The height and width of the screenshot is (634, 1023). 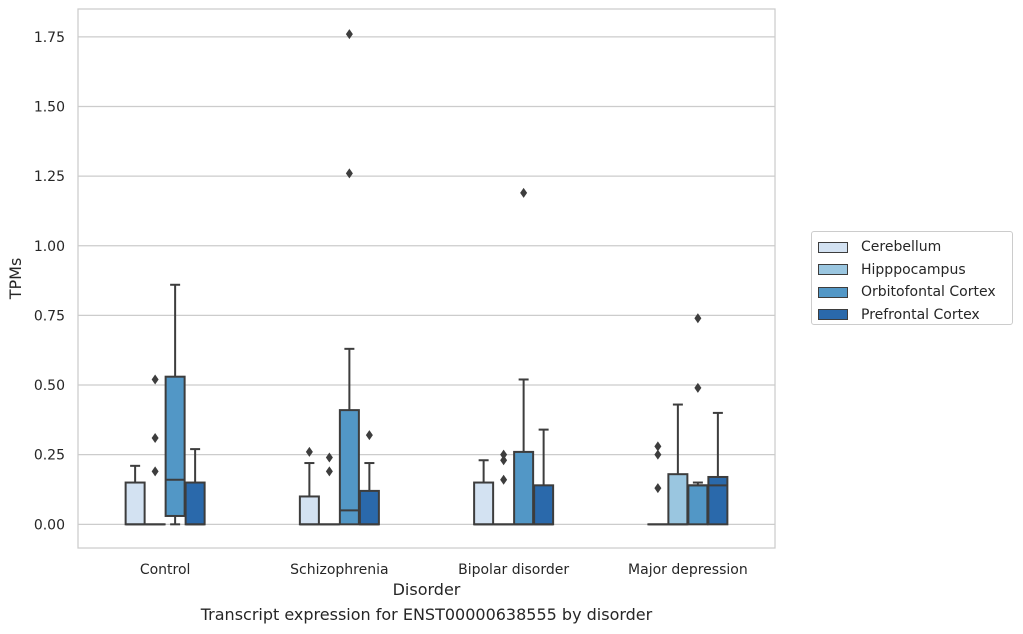 I want to click on y-tick-label: 0.50, so click(x=49, y=386).